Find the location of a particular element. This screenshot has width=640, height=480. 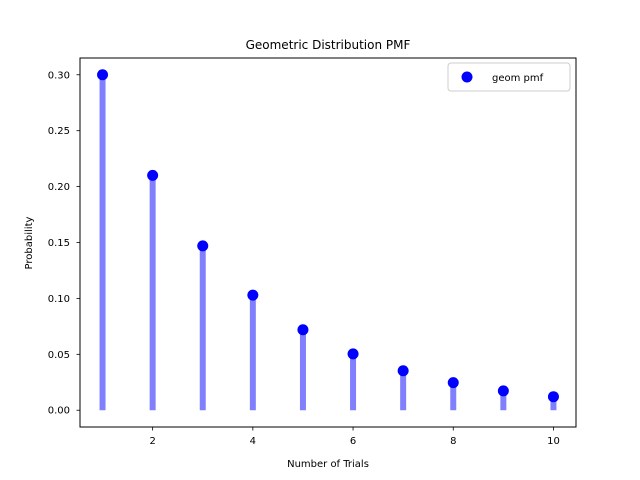

y-tick-label: 0.30 is located at coordinates (59, 75).